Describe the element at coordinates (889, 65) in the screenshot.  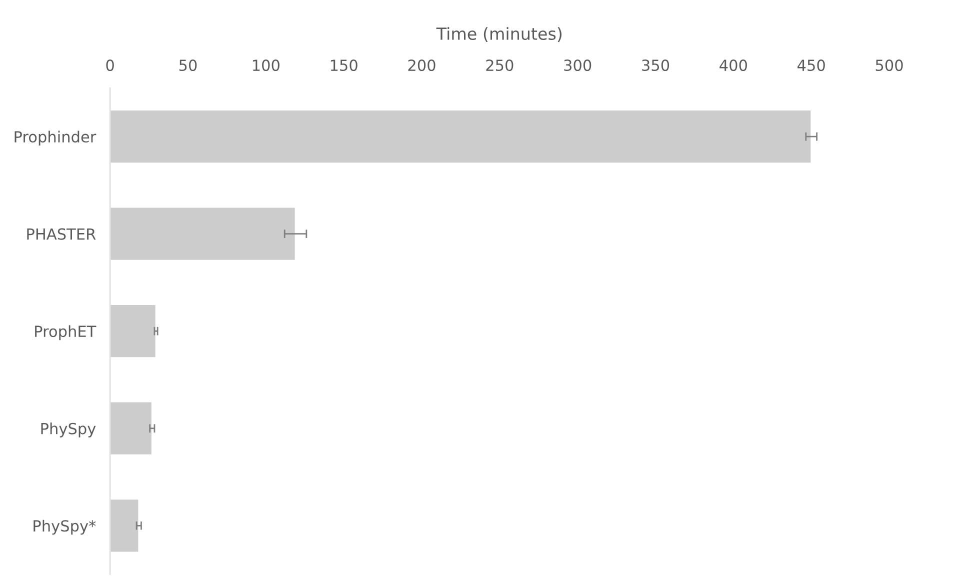
I see `x-tick-label: 500` at that location.